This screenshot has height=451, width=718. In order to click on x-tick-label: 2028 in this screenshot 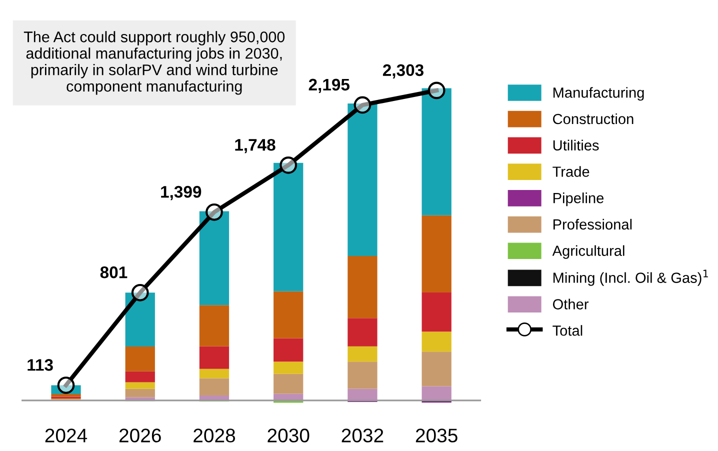, I will do `click(215, 435)`.